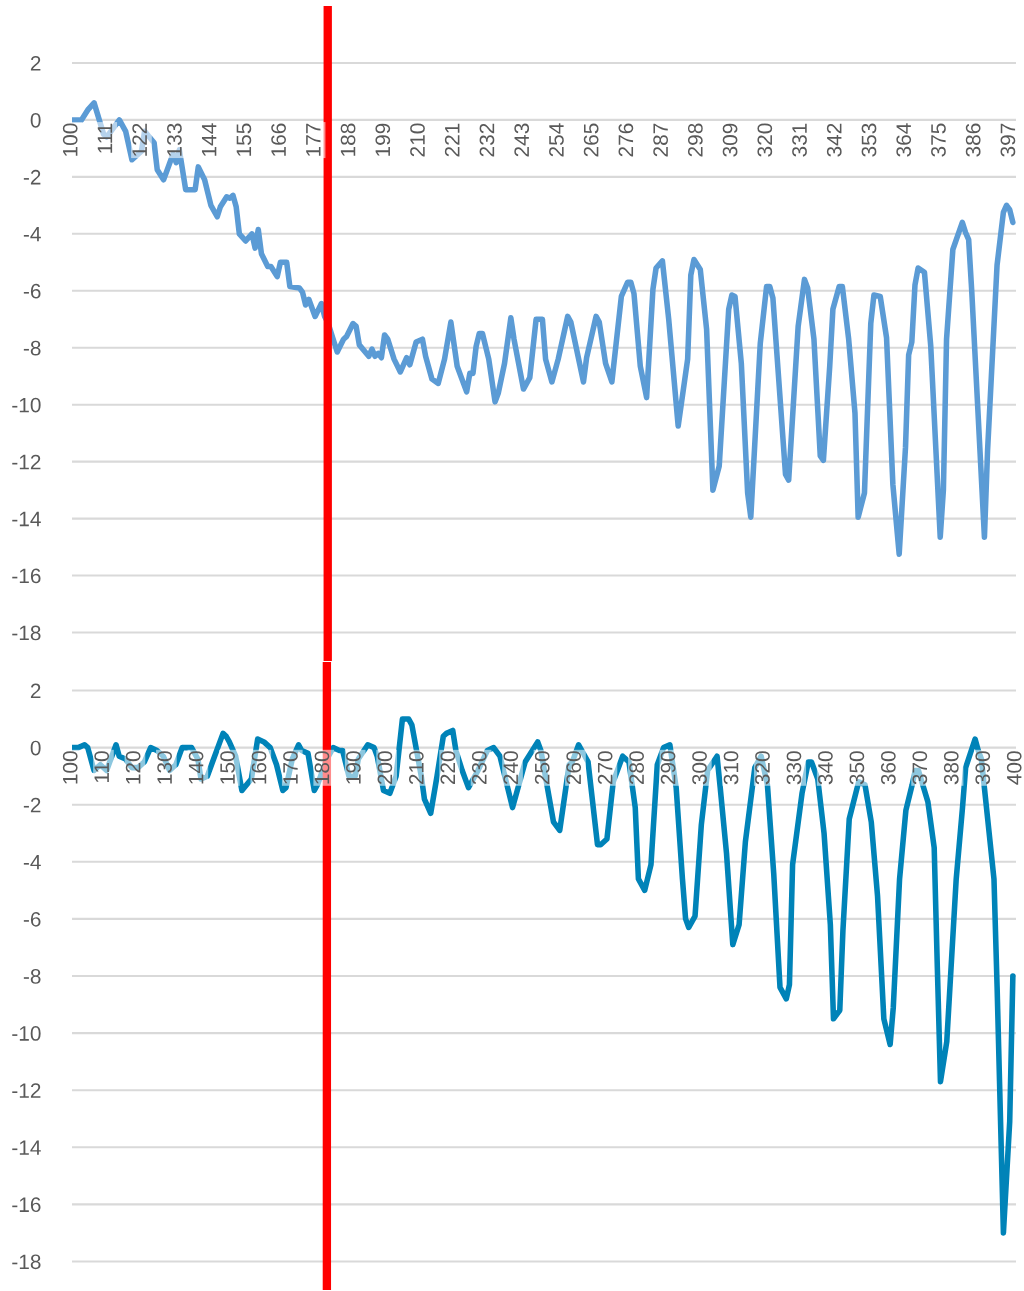 This screenshot has height=1291, width=1024. I want to click on x-tick-label: 160, so click(259, 767).